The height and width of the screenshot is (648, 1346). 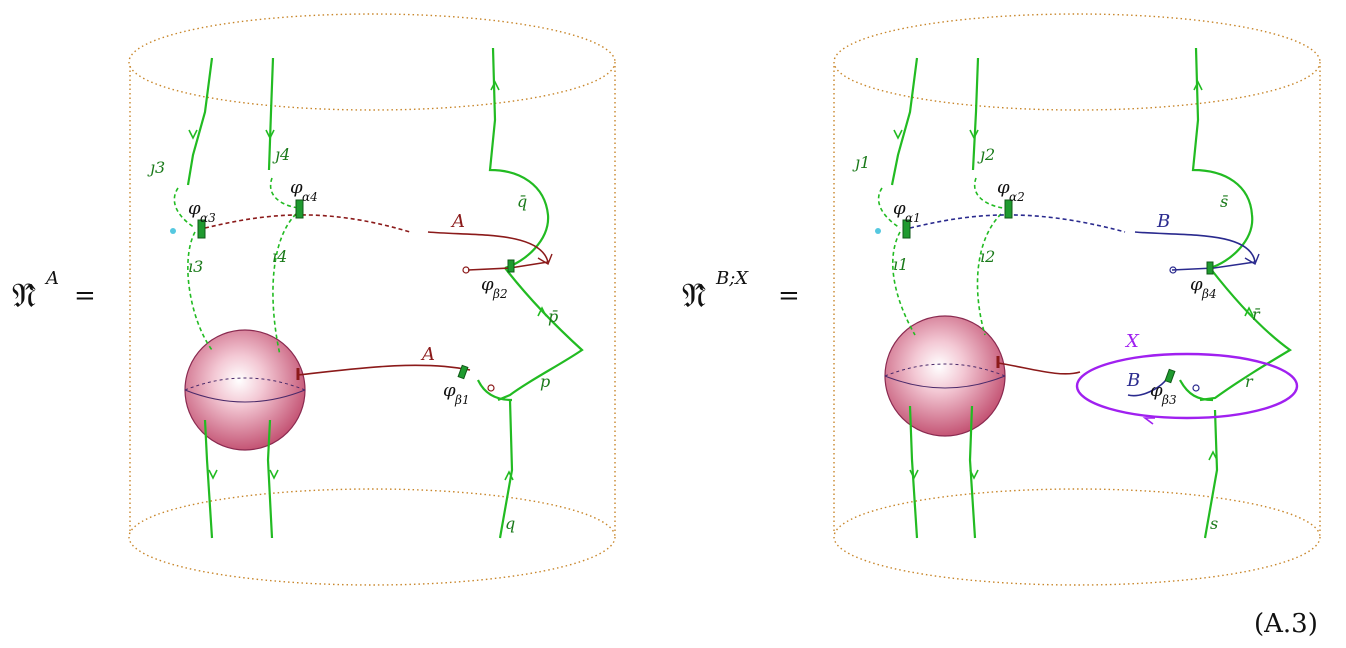 What do you see at coordinates (1209, 294) in the screenshot?
I see `phi-beta4-sub: β4` at bounding box center [1209, 294].